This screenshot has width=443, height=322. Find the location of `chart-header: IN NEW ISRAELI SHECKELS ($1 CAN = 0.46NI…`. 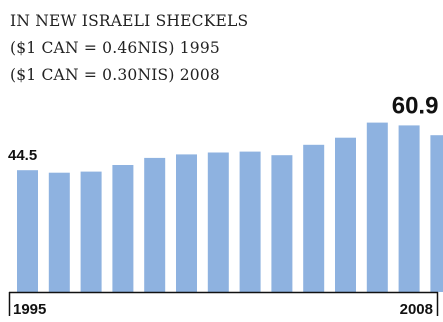

chart-header: IN NEW ISRAELI SHECKELS ($1 CAN = 0.46NI… is located at coordinates (129, 48).